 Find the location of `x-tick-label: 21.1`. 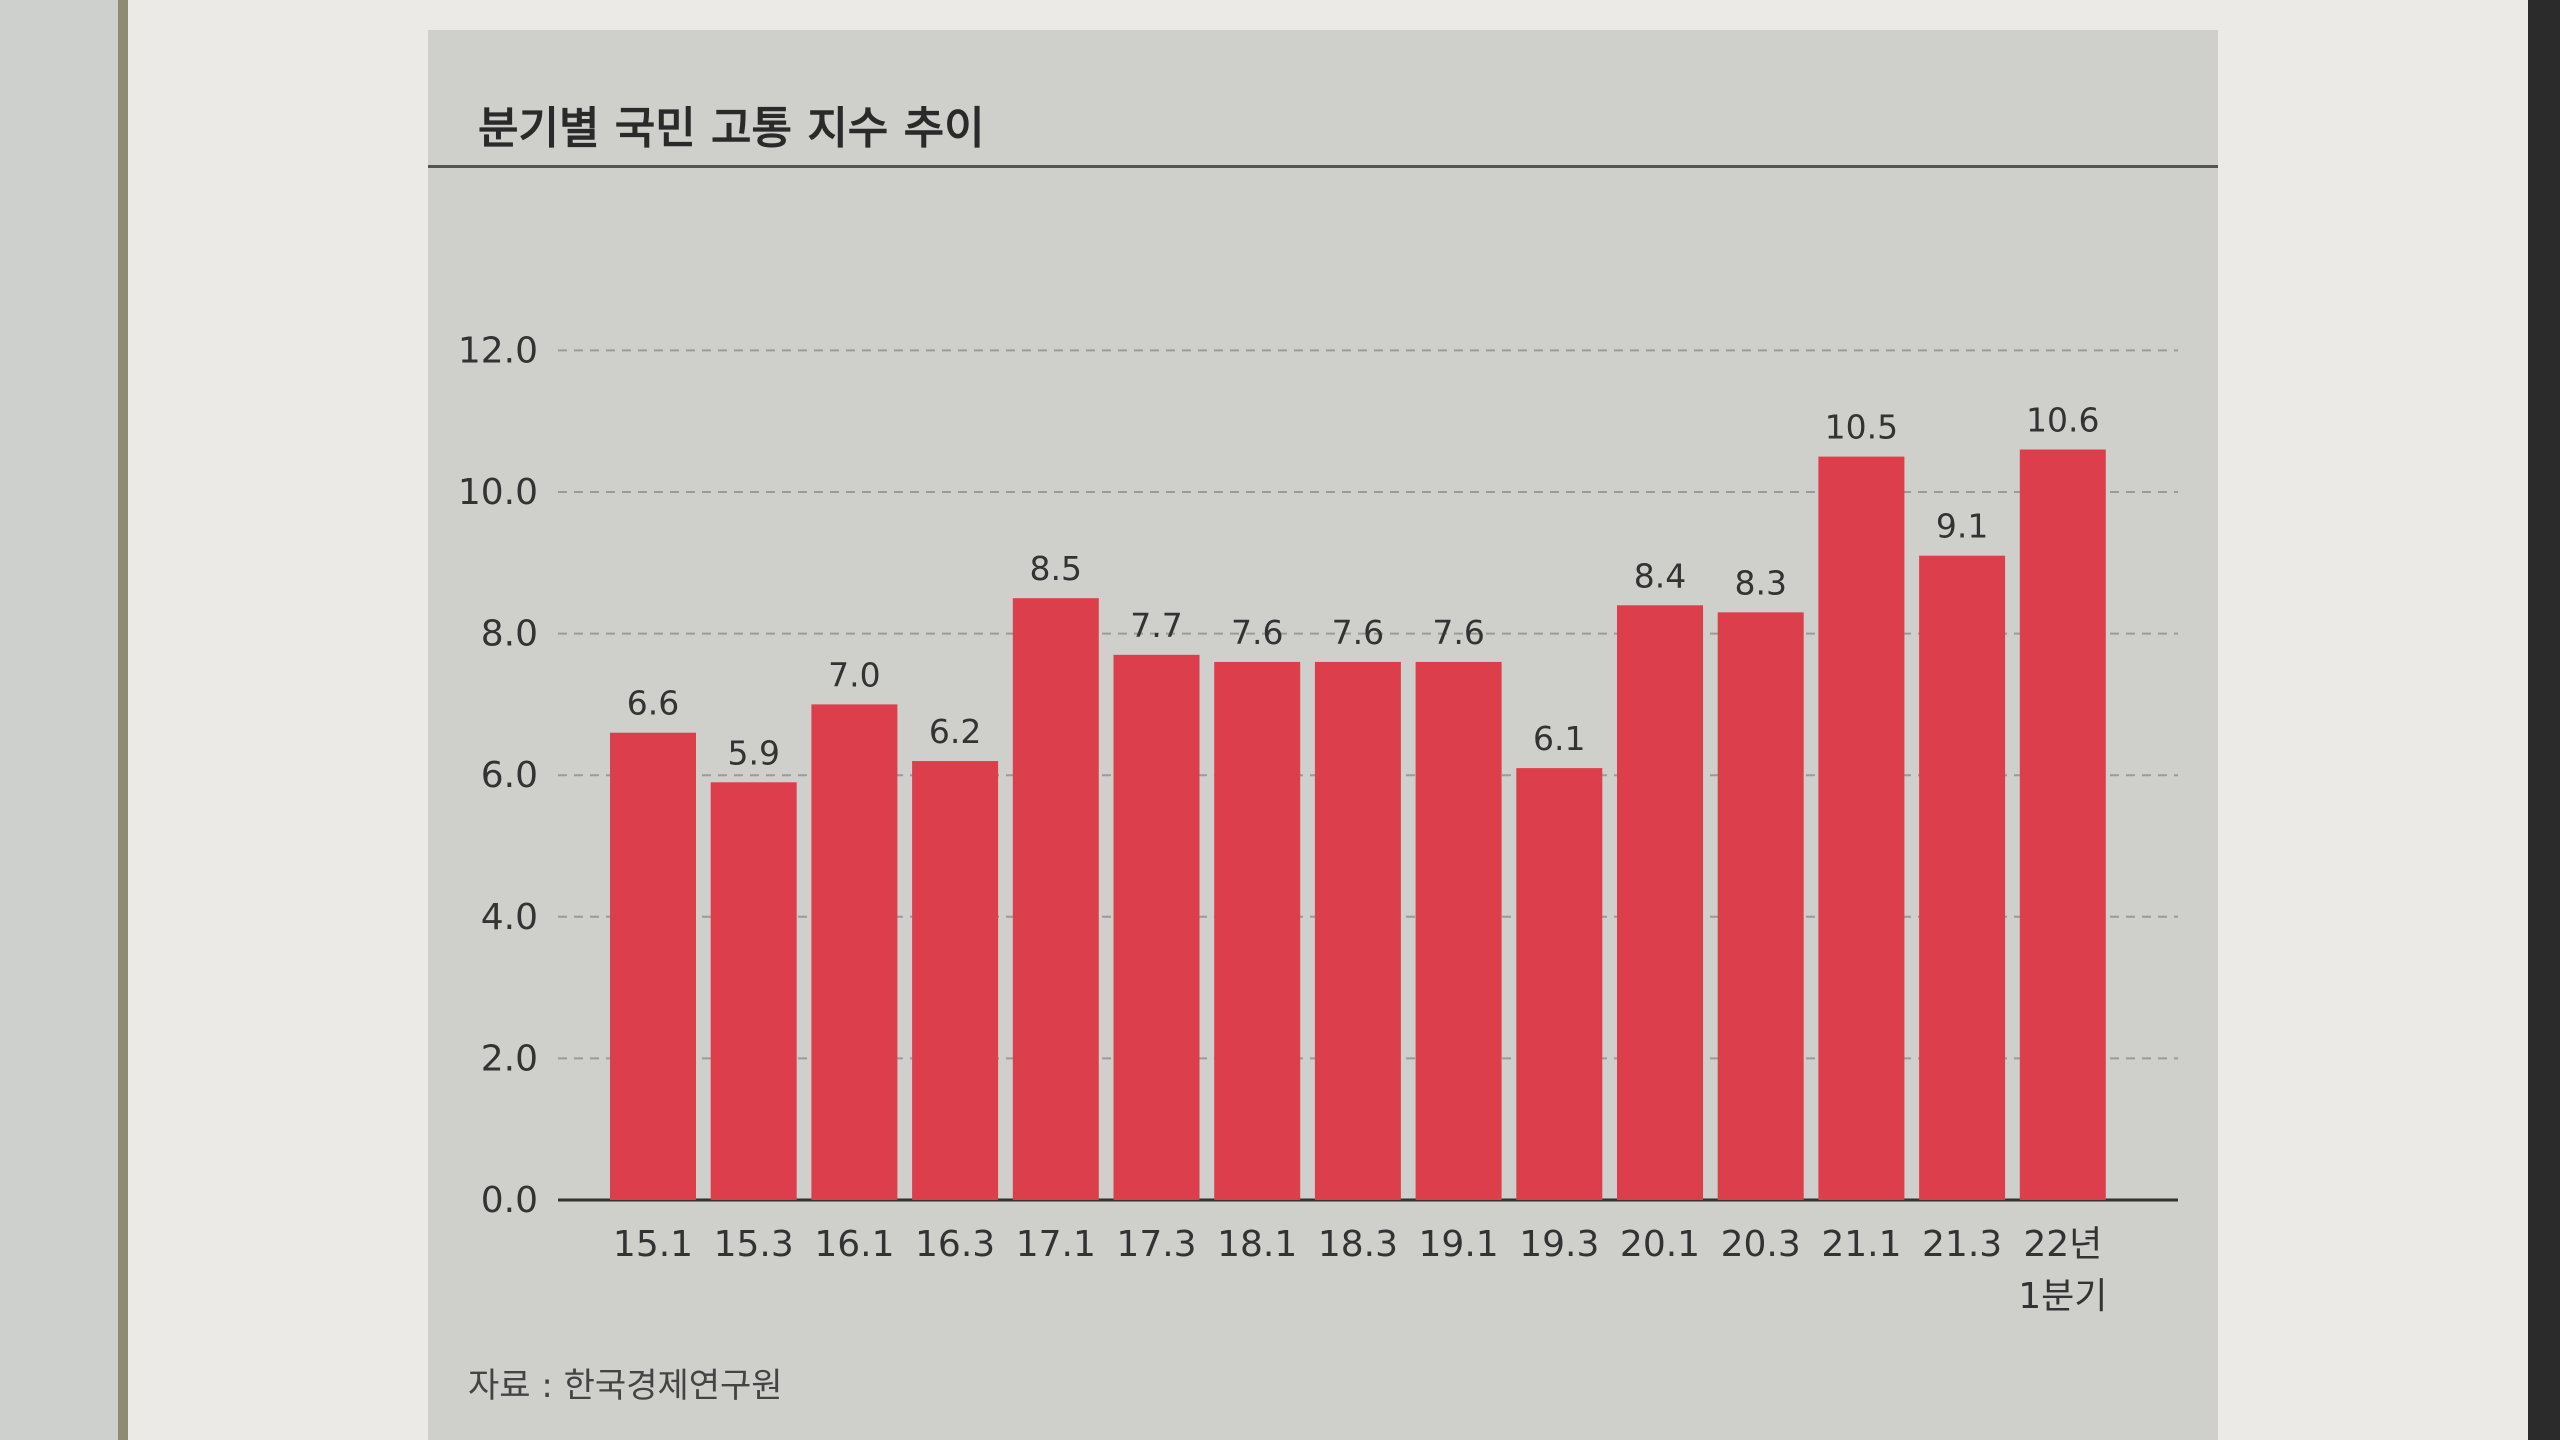

x-tick-label: 21.1 is located at coordinates (1861, 1244).